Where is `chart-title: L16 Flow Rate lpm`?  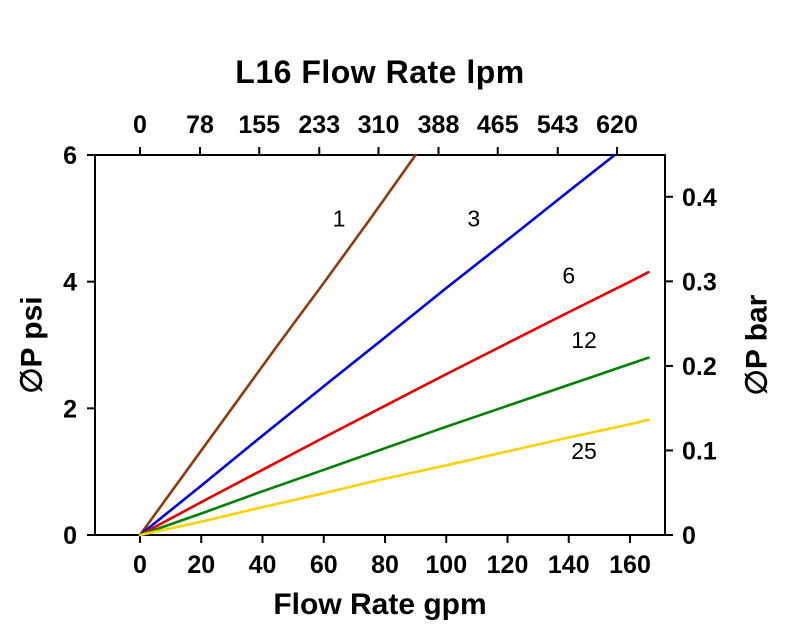 chart-title: L16 Flow Rate lpm is located at coordinates (380, 72).